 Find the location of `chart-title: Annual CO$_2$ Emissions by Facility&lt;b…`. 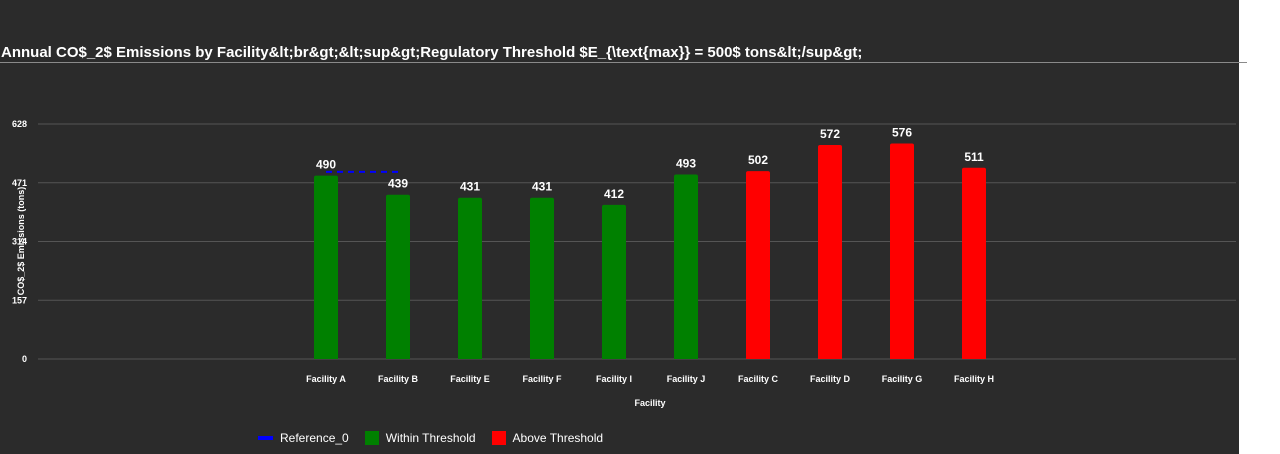

chart-title: Annual CO$_2$ Emissions by Facility&lt;b… is located at coordinates (432, 52).